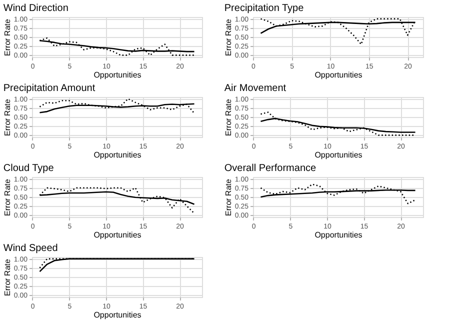 This screenshot has height=324, width=449. Describe the element at coordinates (28, 168) in the screenshot. I see `chart-title: Cloud Type` at that location.